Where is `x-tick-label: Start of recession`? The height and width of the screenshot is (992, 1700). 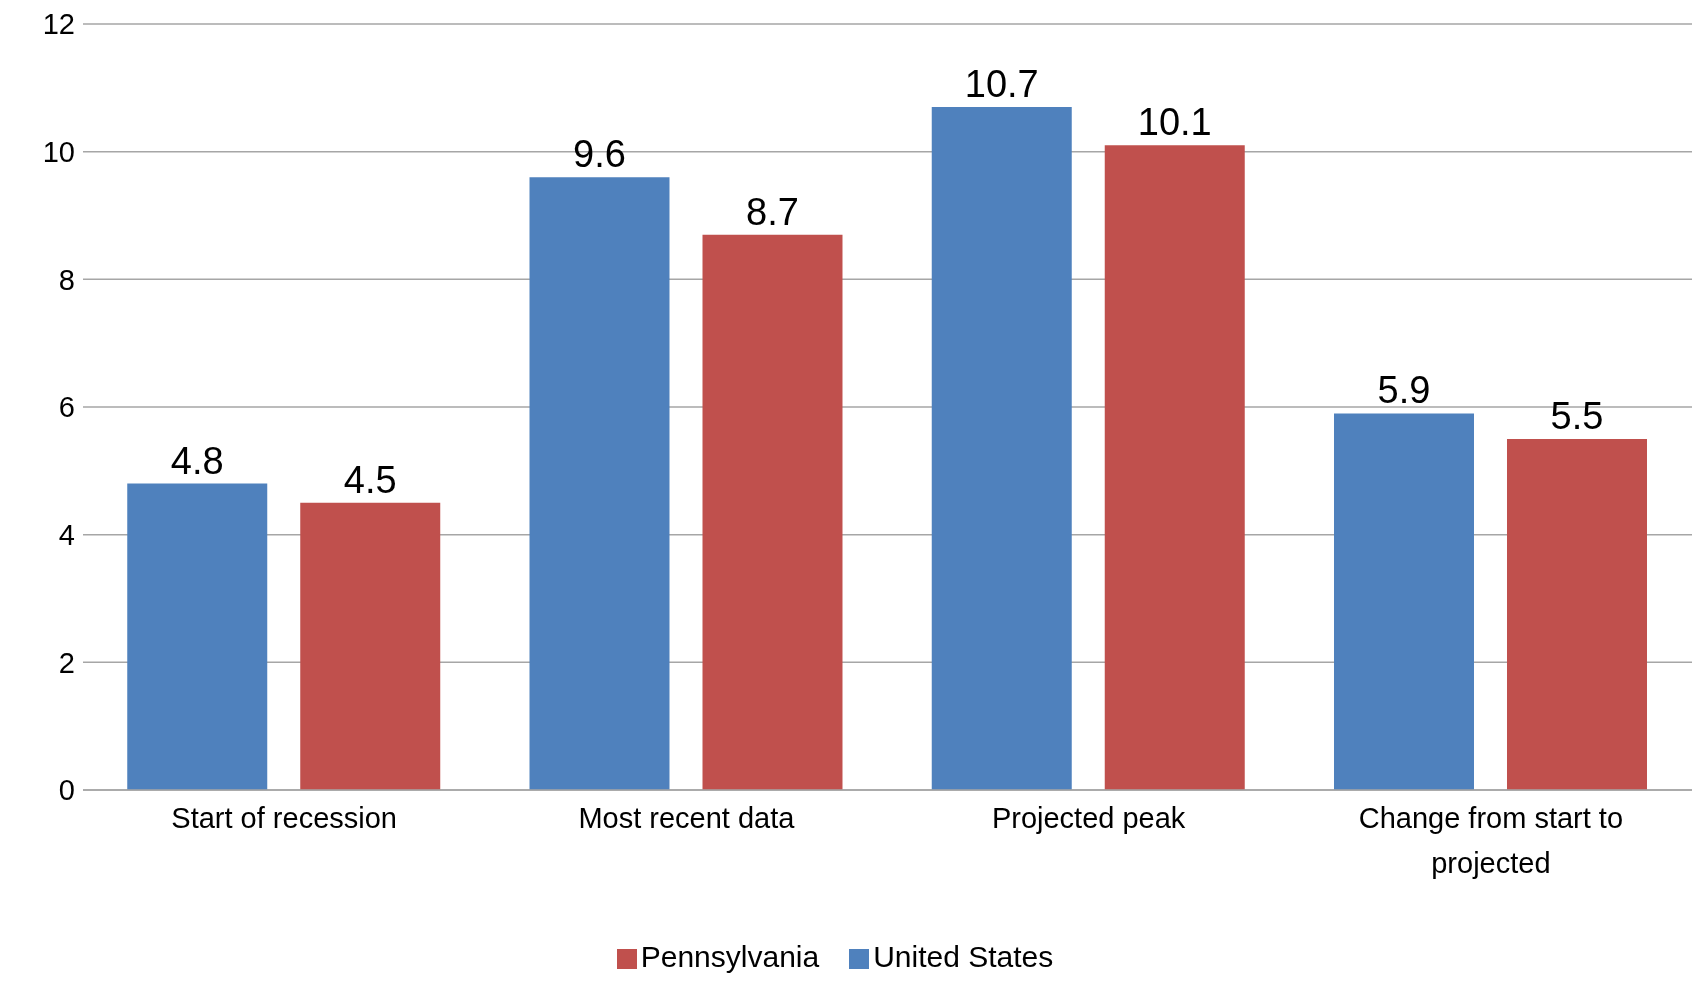
x-tick-label: Start of recession is located at coordinates (284, 818).